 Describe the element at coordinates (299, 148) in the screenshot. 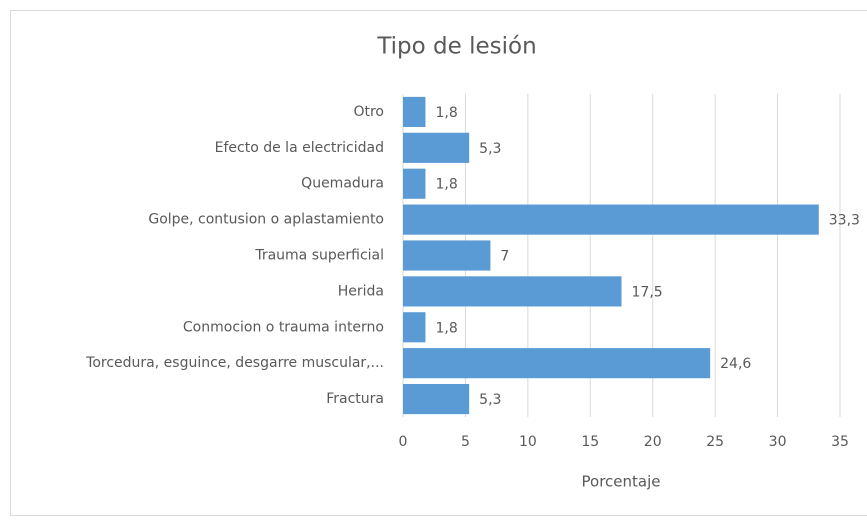

I see `y-tick-label: Efecto de la electricidad` at that location.